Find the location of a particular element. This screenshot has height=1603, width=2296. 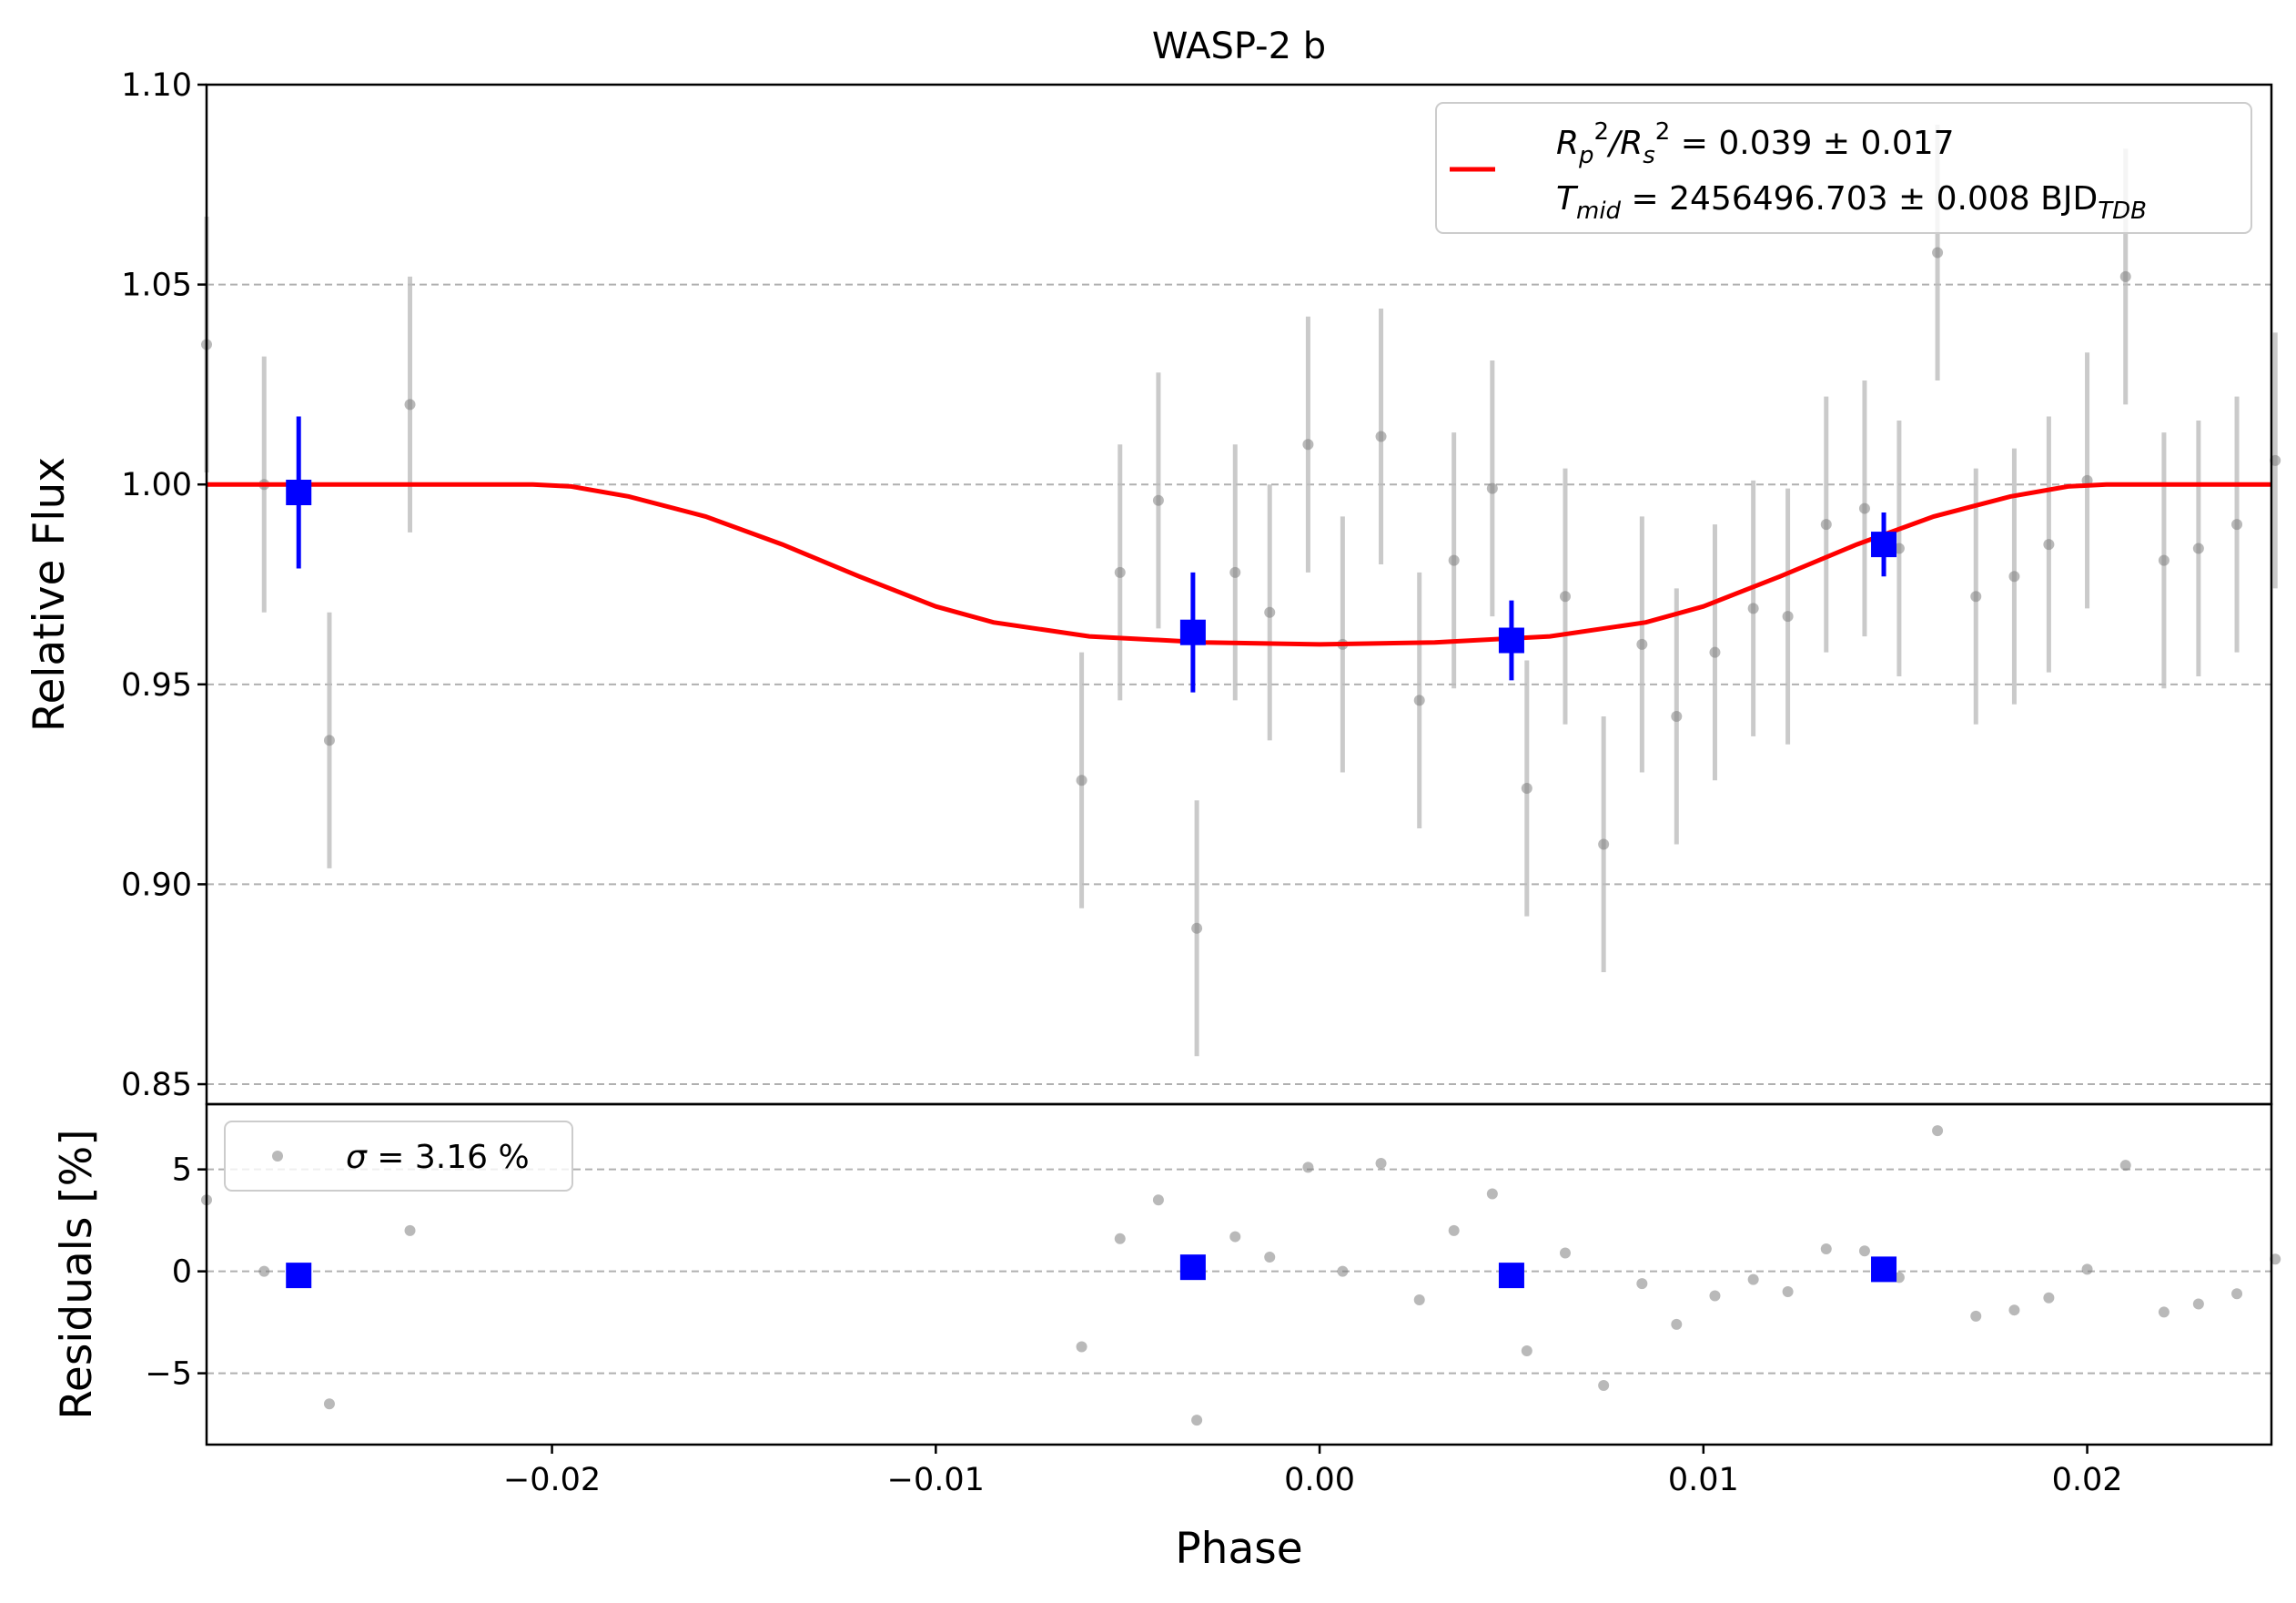

residuals-y-tick-label: 0 is located at coordinates (182, 1272).